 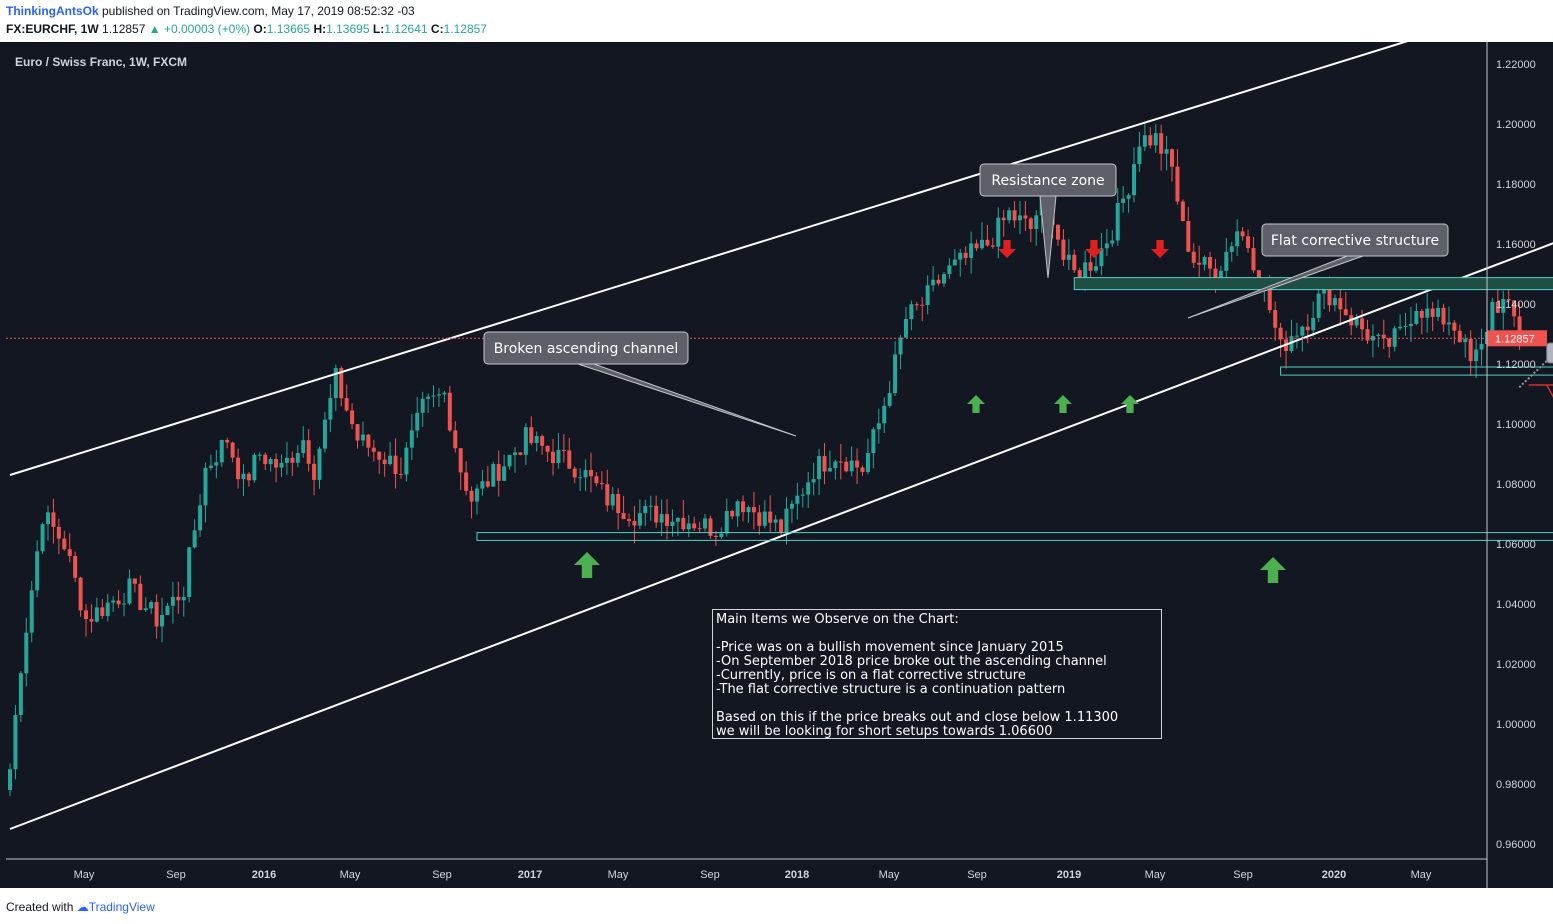 What do you see at coordinates (1014, 536) in the screenshot?
I see `target-zone` at bounding box center [1014, 536].